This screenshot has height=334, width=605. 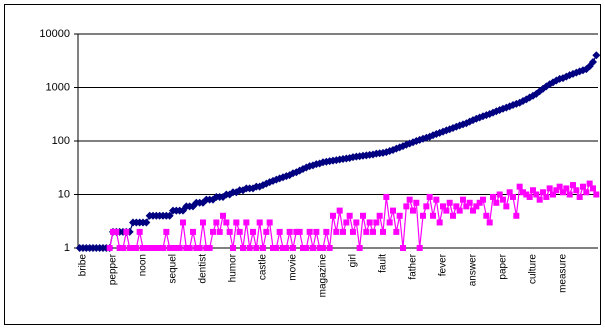 I want to click on x-tick-label: castle, so click(x=263, y=267).